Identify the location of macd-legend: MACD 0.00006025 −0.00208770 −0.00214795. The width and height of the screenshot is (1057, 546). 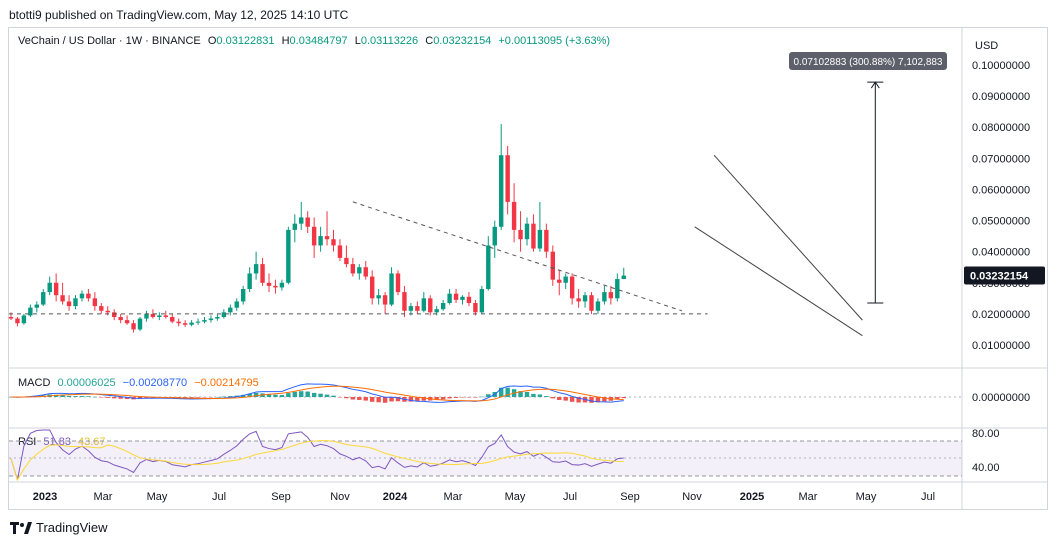
(138, 383).